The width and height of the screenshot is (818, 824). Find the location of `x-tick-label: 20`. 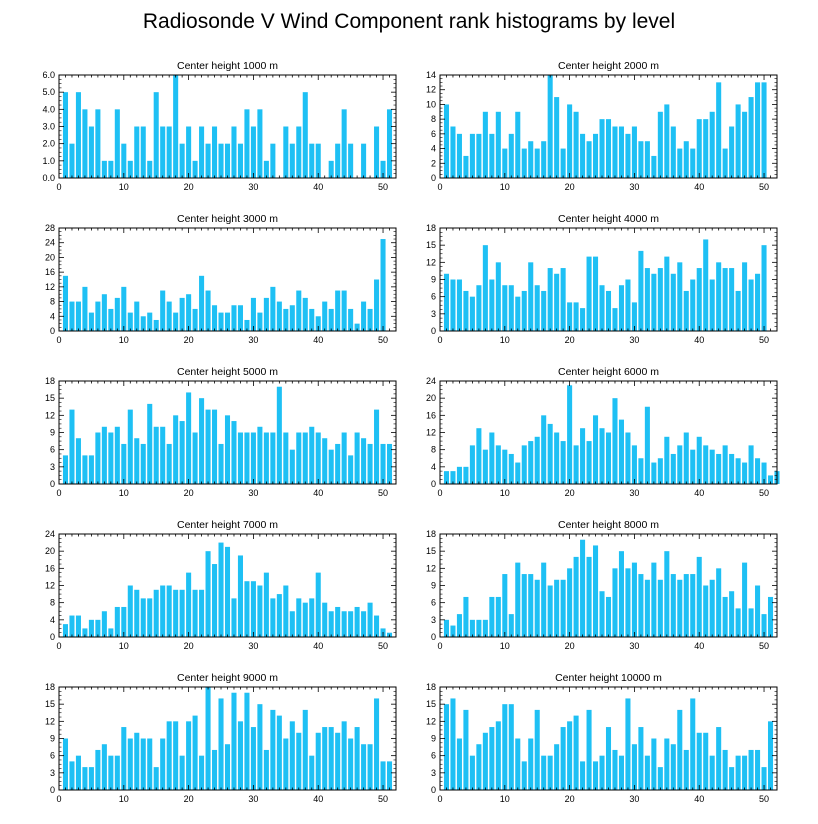

x-tick-label: 20 is located at coordinates (570, 799).